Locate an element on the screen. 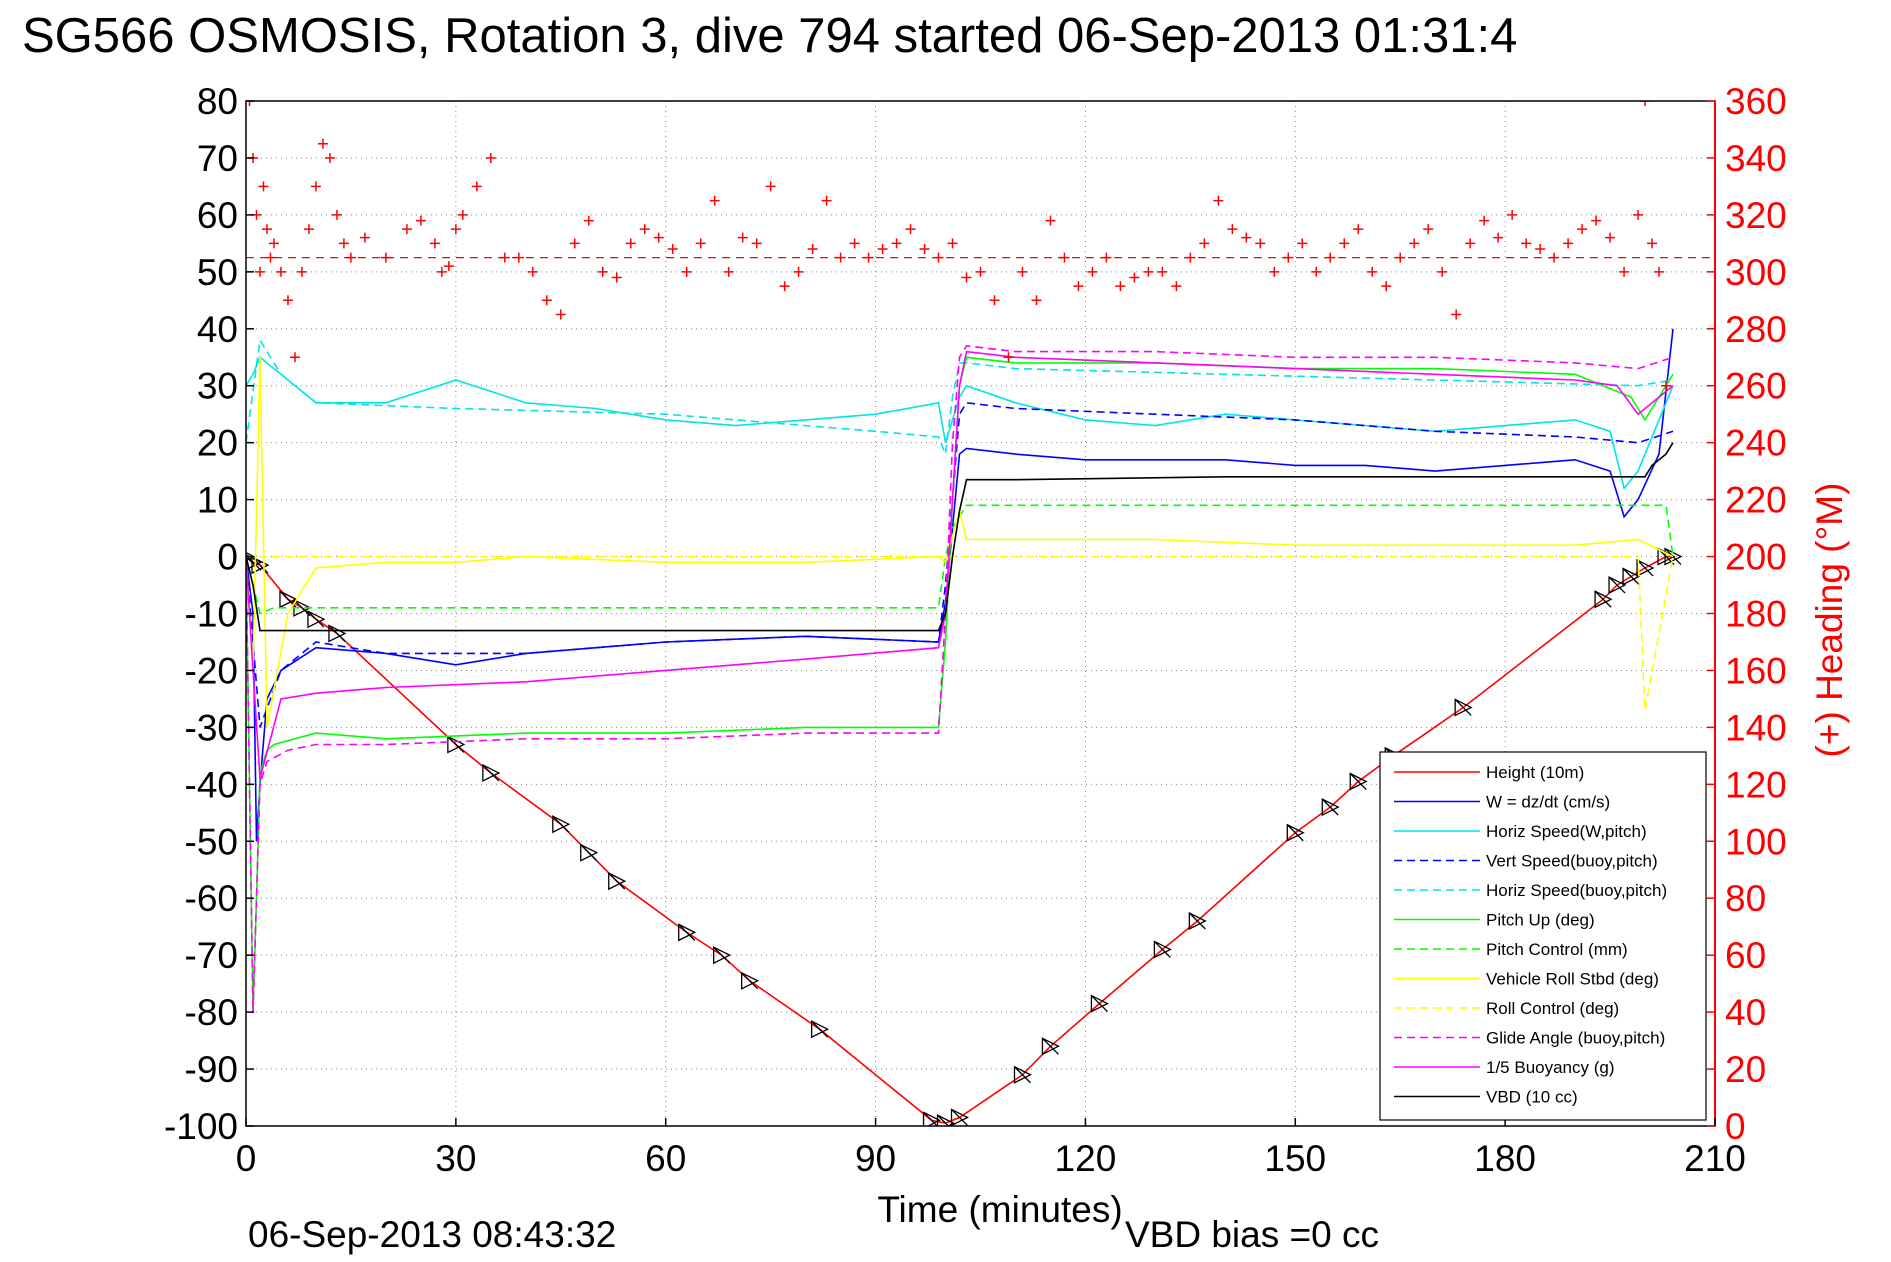 Image resolution: width=1891 pixels, height=1262 pixels. y-right-tick-label: 60 is located at coordinates (1745, 955).